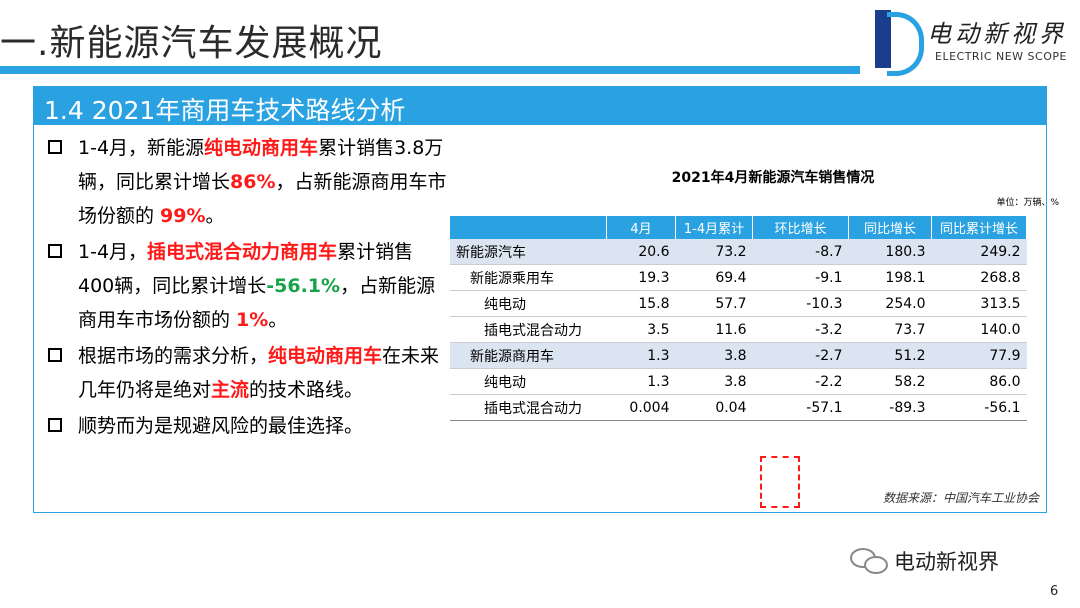  I want to click on table-row: 插电式混合动力 3.5 11.6 -3.2 73.7 140.0, so click(738, 329).